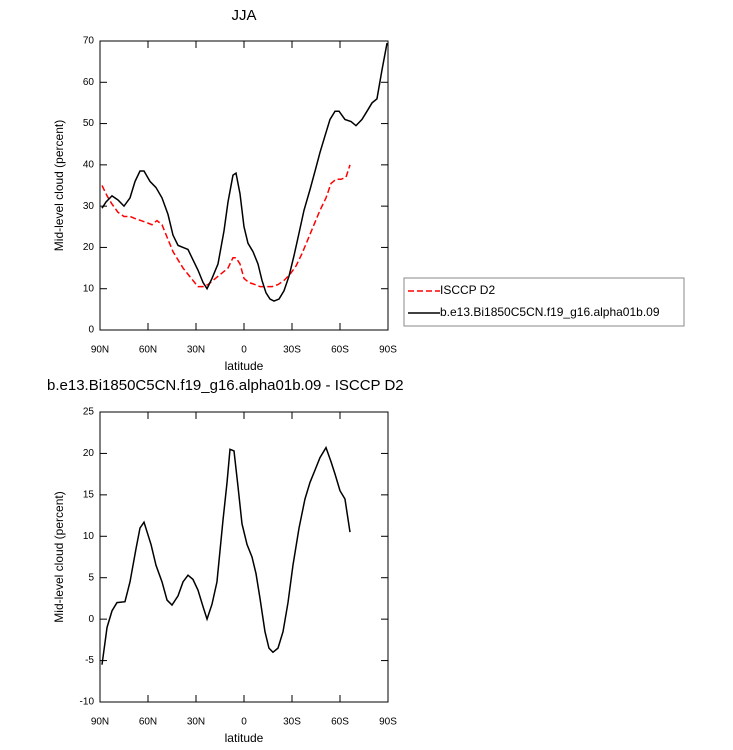  Describe the element at coordinates (89, 206) in the screenshot. I see `y-tick-label: 30` at that location.